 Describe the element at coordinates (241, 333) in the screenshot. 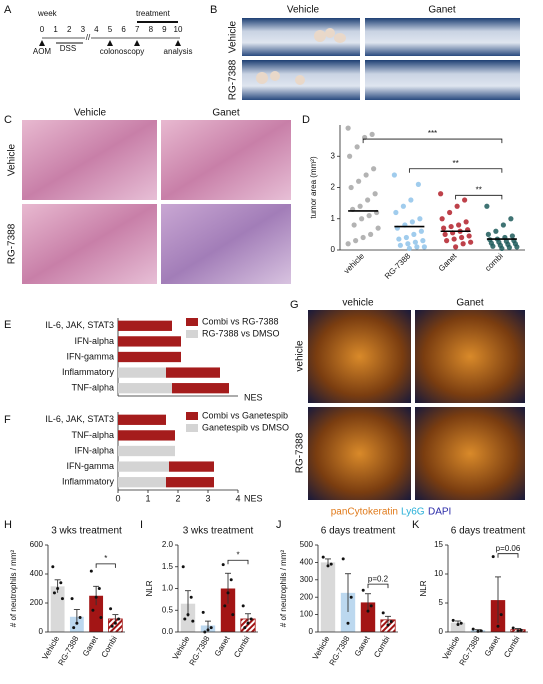

I see `legend-label: RG-7388 vs DMSO` at that location.